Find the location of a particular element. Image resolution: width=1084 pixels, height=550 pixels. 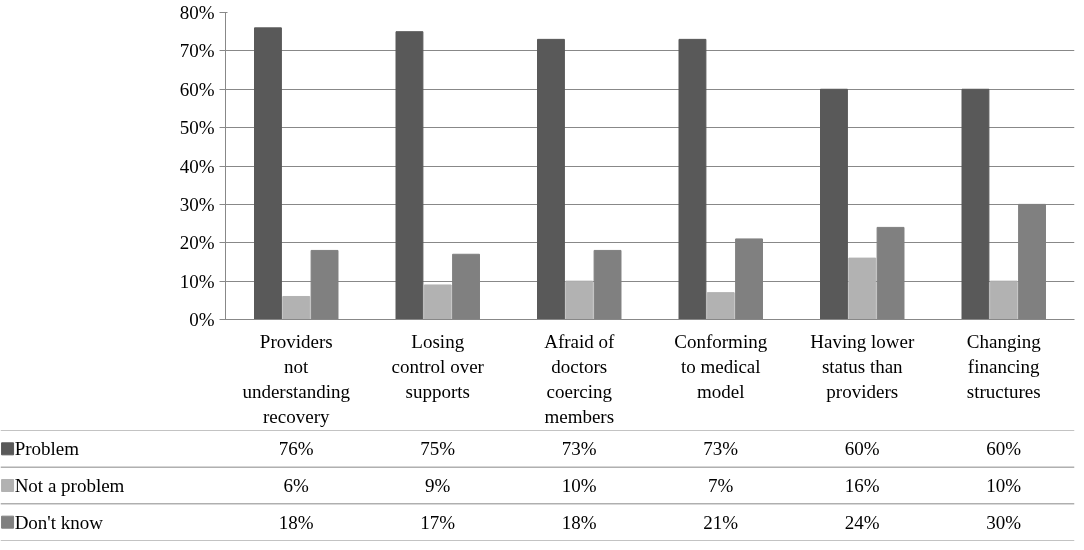

x-tick-label: Providers not understanding recovery is located at coordinates (296, 379).